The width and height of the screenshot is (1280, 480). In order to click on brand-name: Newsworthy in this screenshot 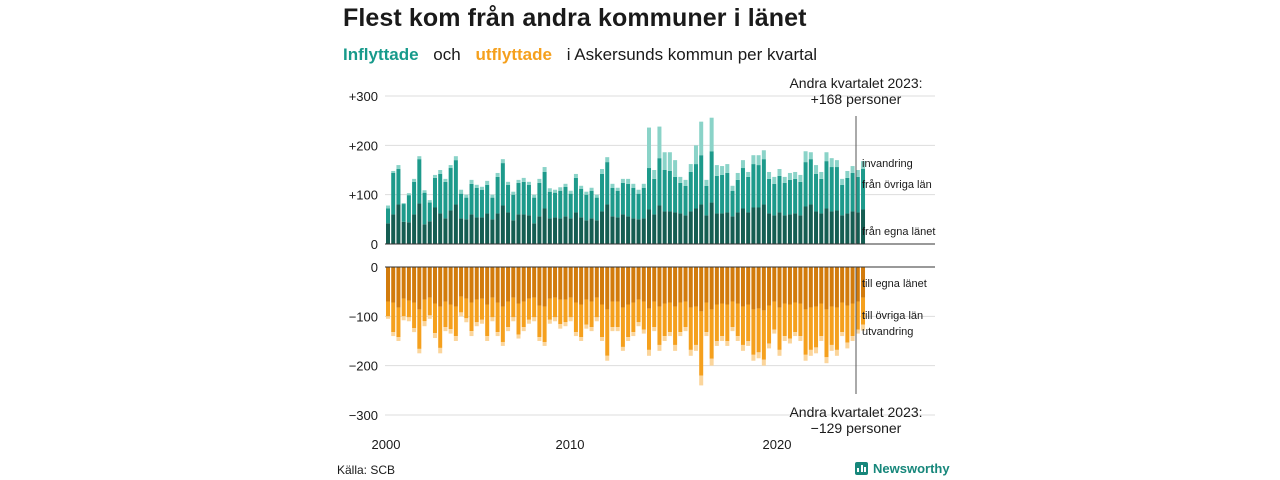, I will do `click(911, 468)`.